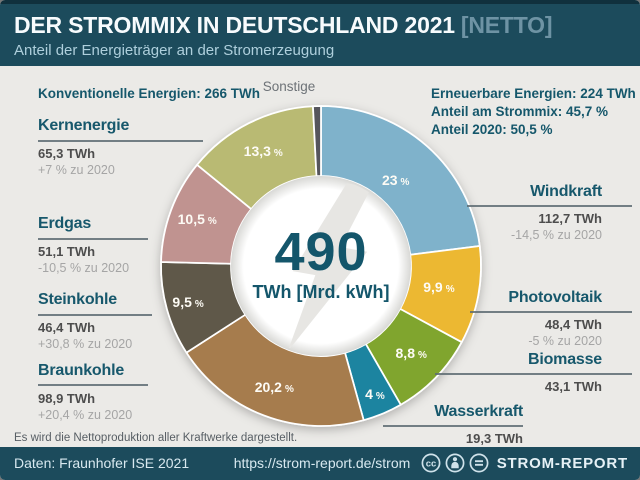 The height and width of the screenshot is (480, 640). I want to click on label-photovoltaik: Photovoltaik 48,4 TWh -5 % zu 2020, so click(522, 318).